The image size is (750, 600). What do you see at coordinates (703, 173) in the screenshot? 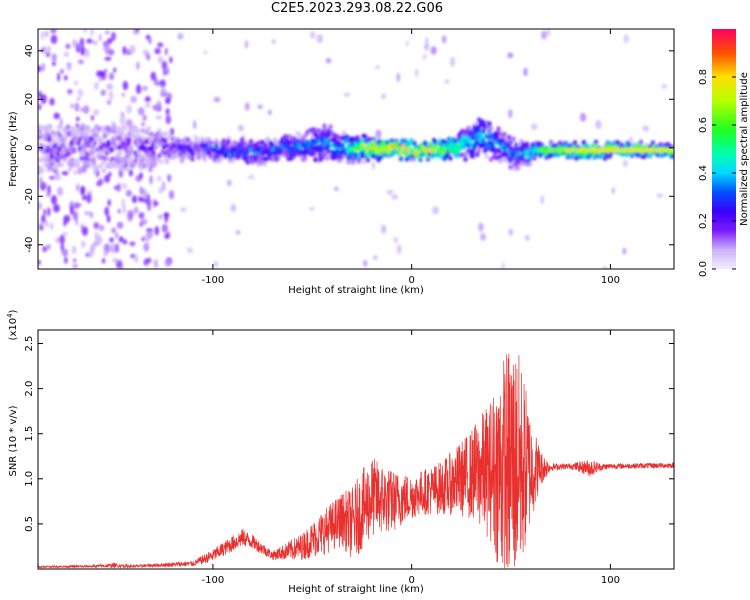
I see `colorbar-tick-label: 0.4` at bounding box center [703, 173].